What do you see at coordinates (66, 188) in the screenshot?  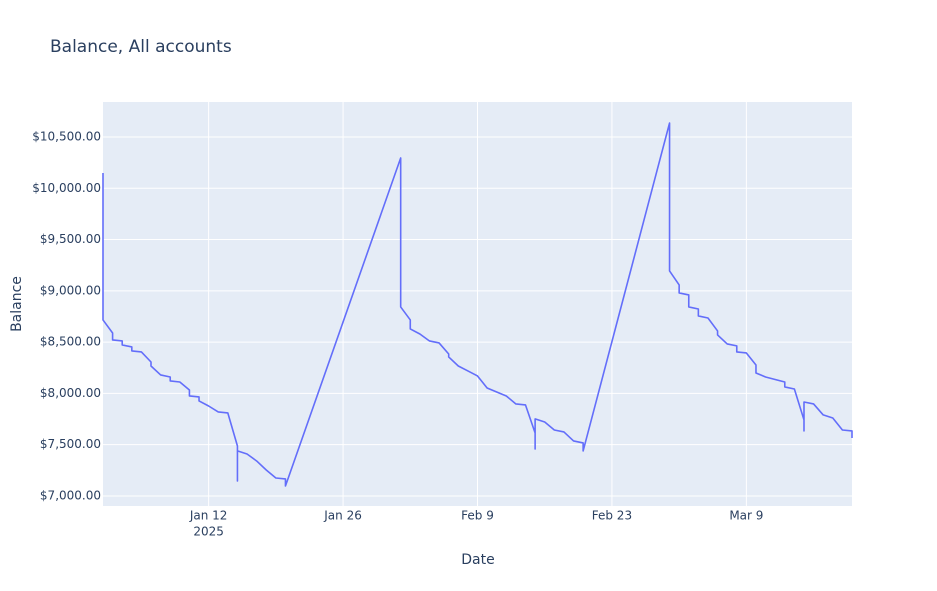 I see `y-tick-label: $10,000.00` at bounding box center [66, 188].